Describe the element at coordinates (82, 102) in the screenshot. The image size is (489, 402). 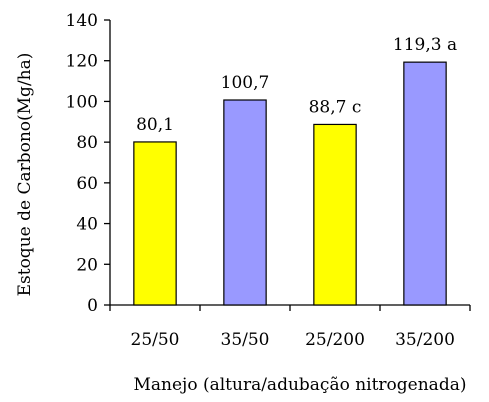
I see `y-tick-label: 100` at that location.